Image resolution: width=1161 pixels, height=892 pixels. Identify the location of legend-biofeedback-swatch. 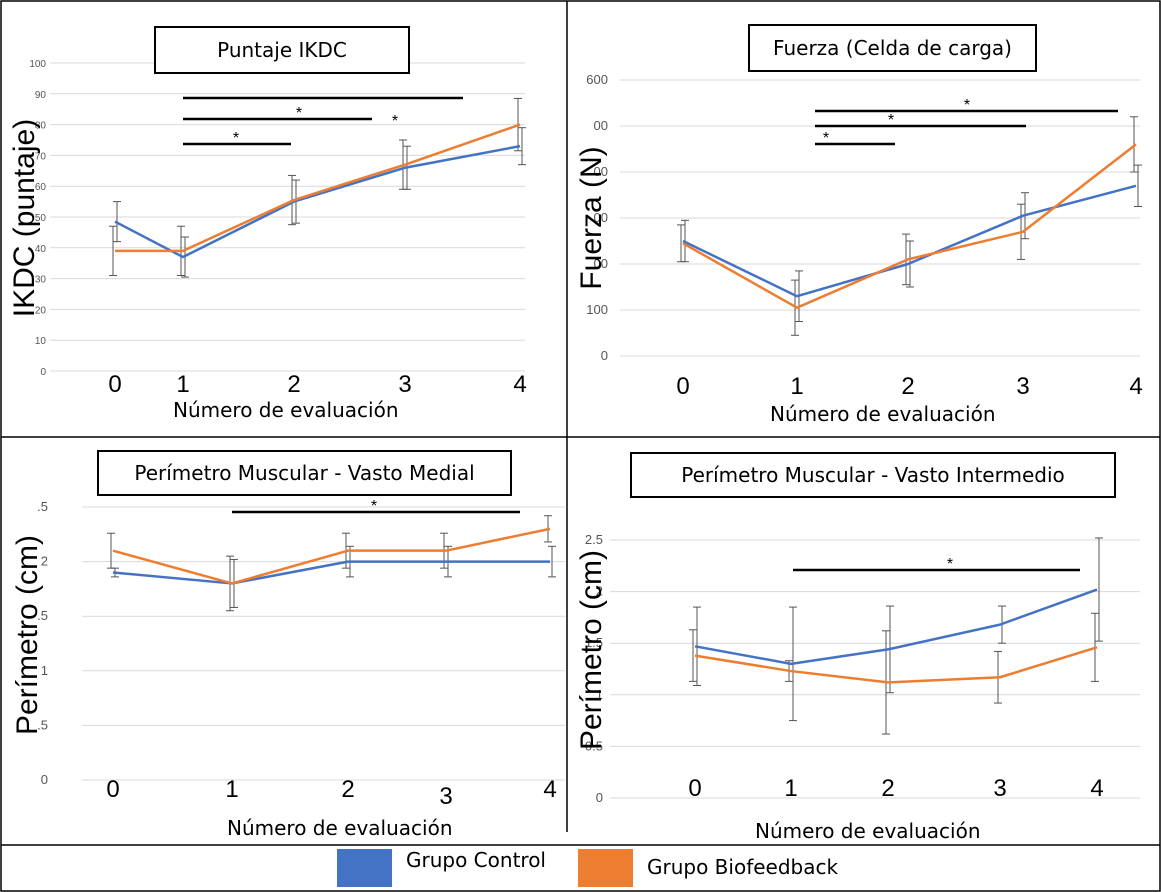
(605, 868).